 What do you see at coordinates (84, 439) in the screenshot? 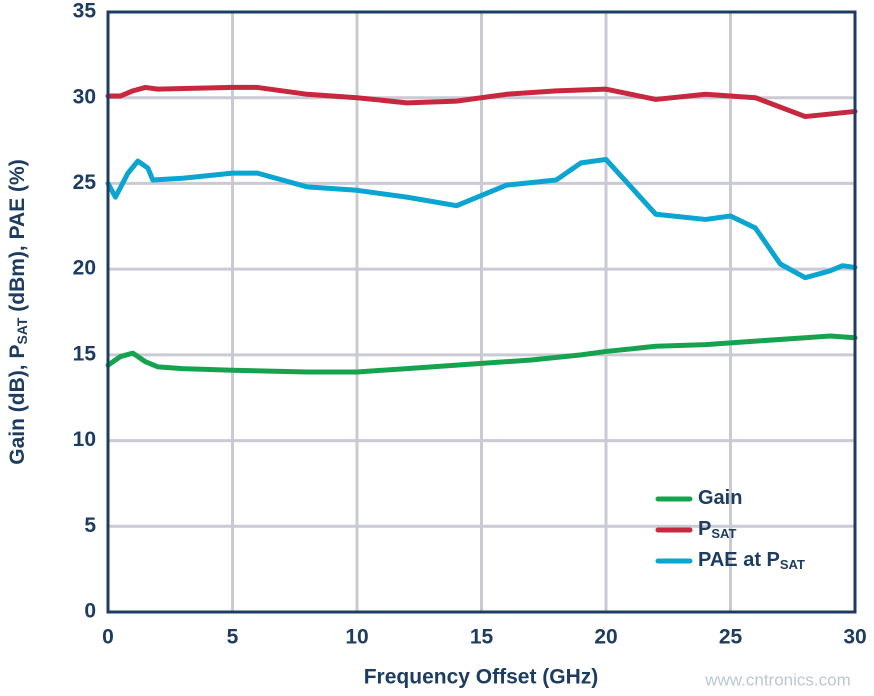
I see `y-tick-label: 10` at bounding box center [84, 439].